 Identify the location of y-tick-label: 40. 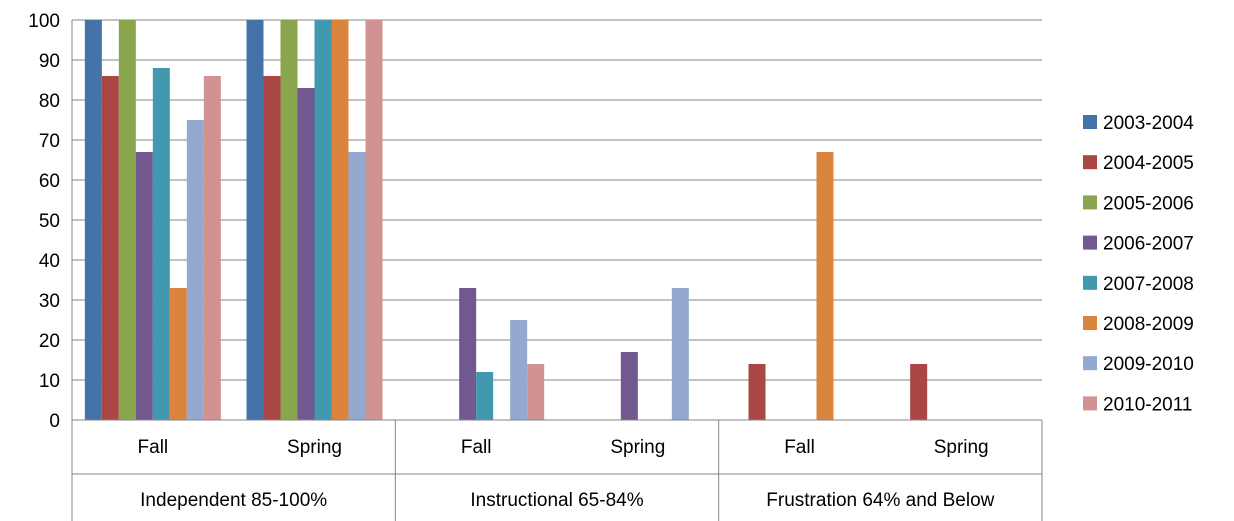
(49, 261).